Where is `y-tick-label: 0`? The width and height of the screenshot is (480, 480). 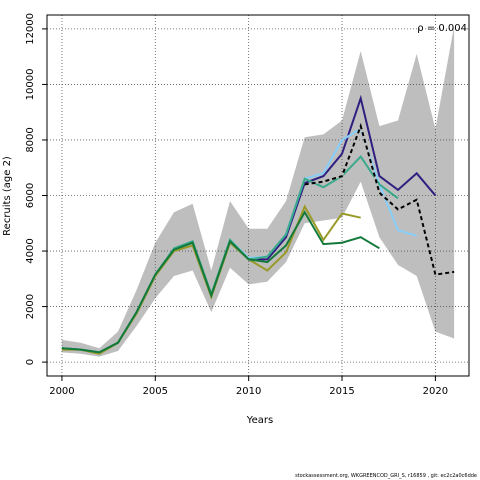 y-tick-label: 0 is located at coordinates (30, 362).